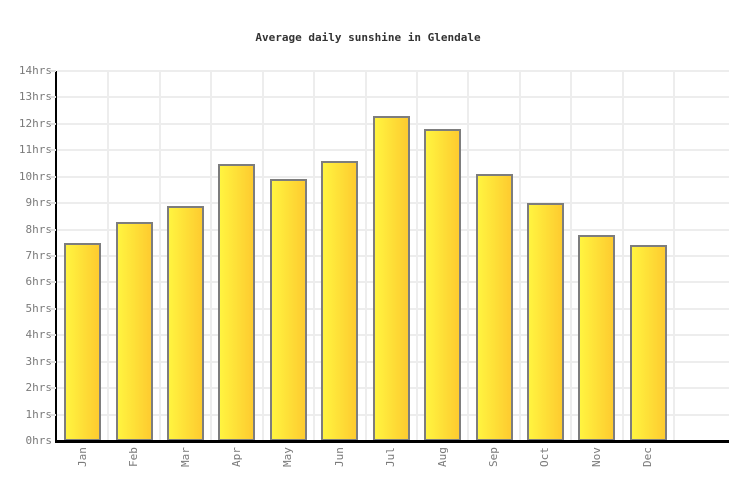 This screenshot has width=736, height=500. I want to click on x-tick-label-jan: Jan, so click(82, 457).